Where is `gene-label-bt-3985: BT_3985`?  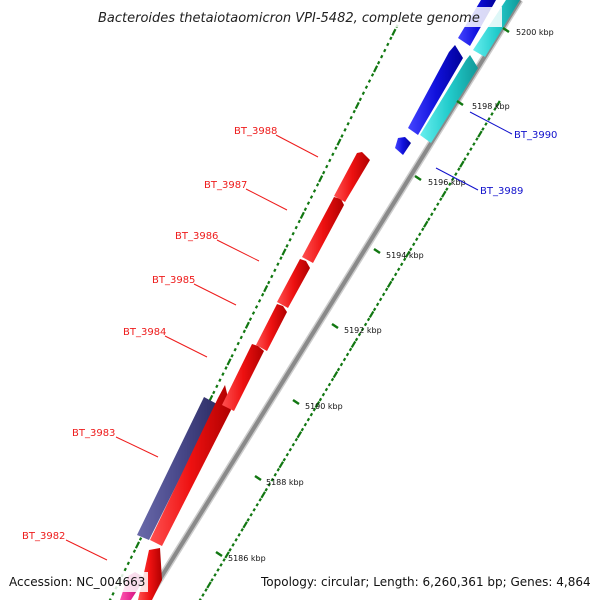 gene-label-bt-3985: BT_3985 is located at coordinates (173, 280).